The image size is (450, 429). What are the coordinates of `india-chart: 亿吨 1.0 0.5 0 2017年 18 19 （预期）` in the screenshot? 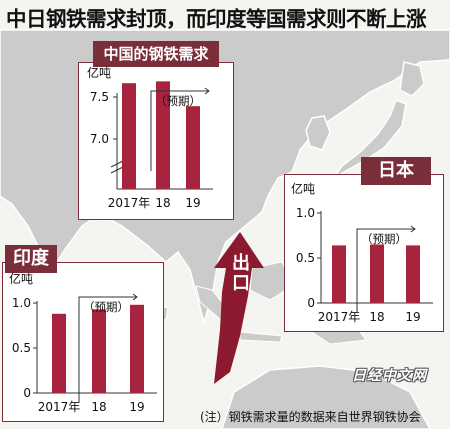 It's located at (83, 342).